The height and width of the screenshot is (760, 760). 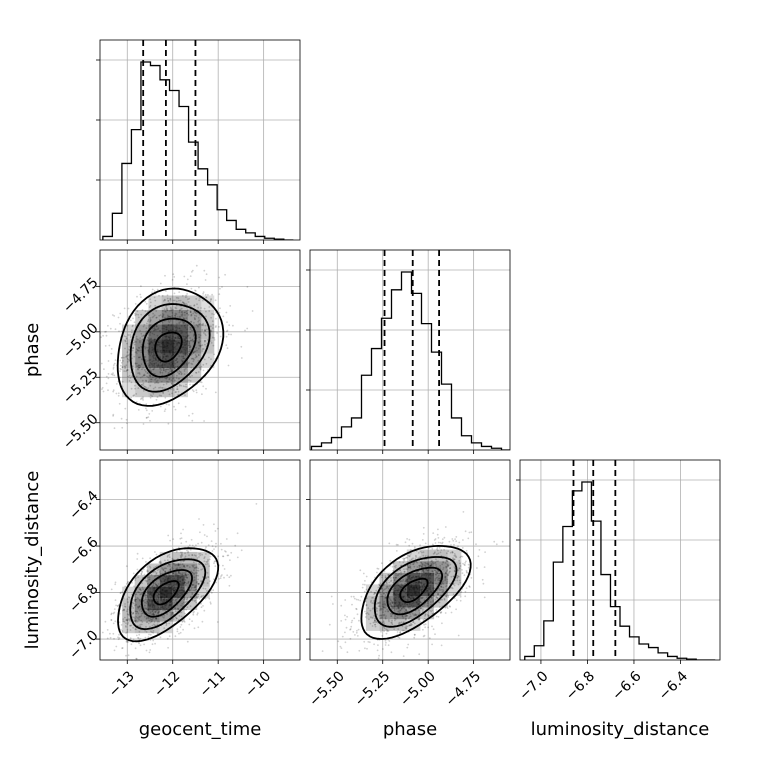 I want to click on y-axis-label-phase: phase, so click(x=32, y=350).